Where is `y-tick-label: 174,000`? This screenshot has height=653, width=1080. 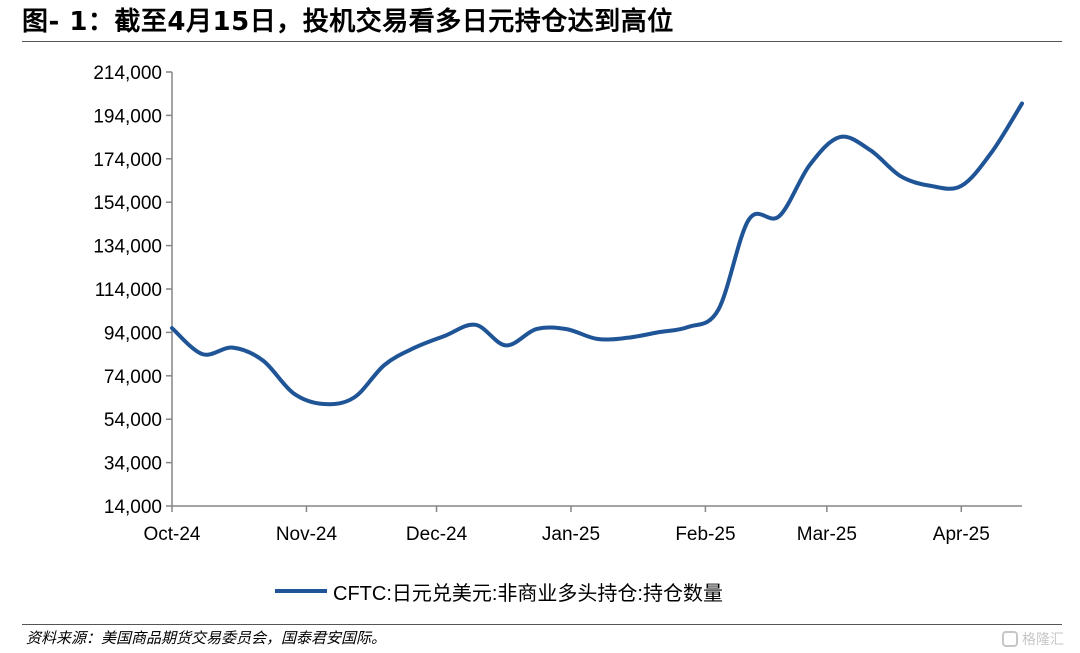
y-tick-label: 174,000 is located at coordinates (127, 160).